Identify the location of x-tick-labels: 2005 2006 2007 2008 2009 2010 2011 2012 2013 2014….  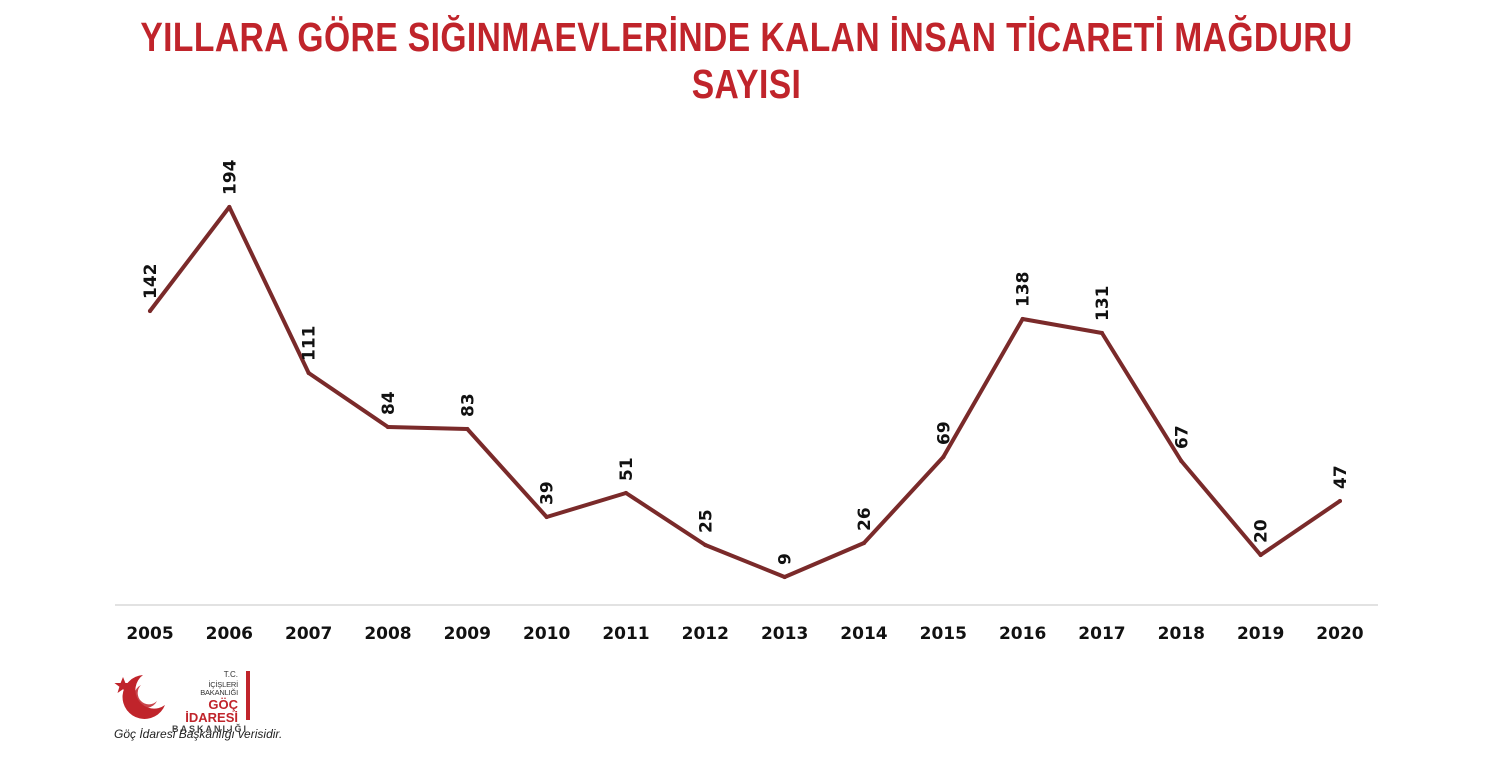
(744, 634).